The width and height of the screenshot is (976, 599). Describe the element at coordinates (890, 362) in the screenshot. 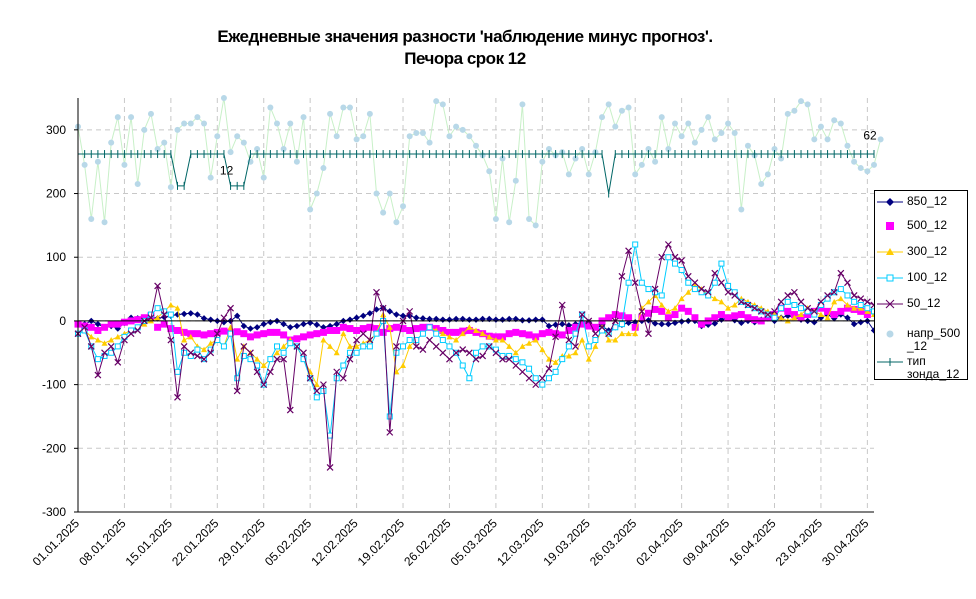

I see `legend-swatch-sonde` at that location.